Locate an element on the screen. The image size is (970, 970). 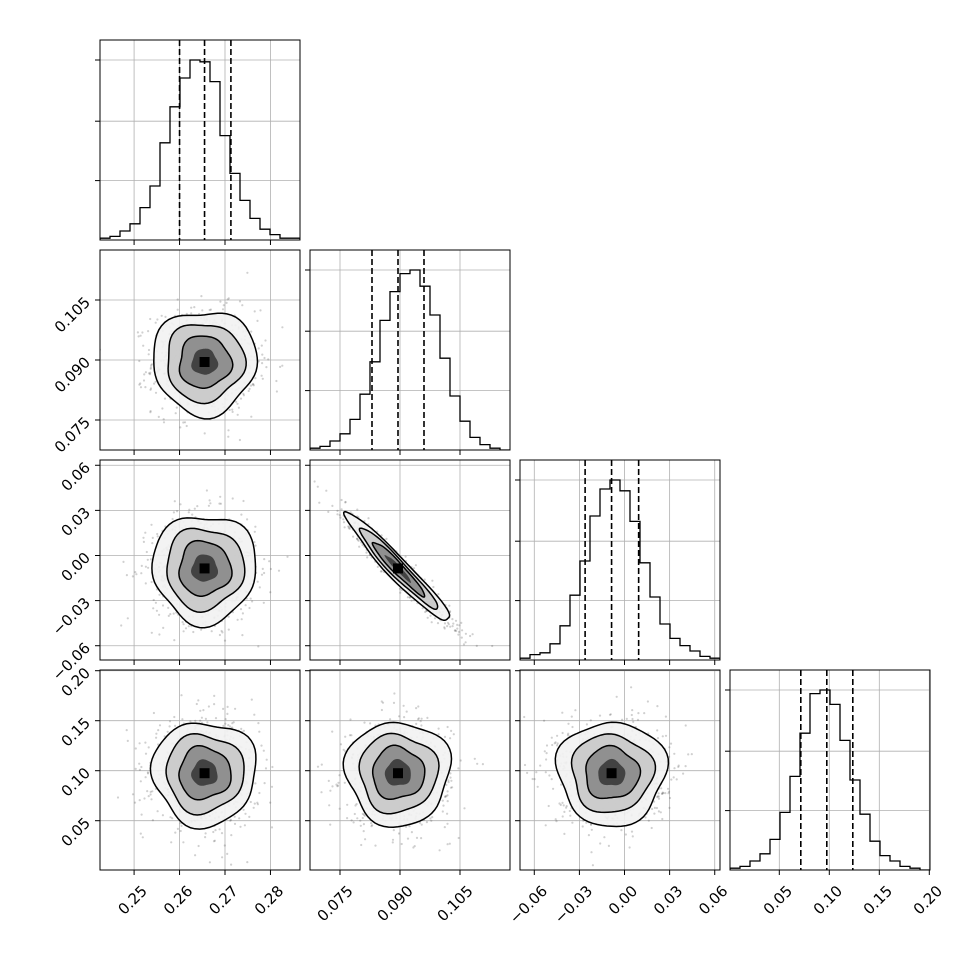
y-tick-label: 0.03 is located at coordinates (76, 522).